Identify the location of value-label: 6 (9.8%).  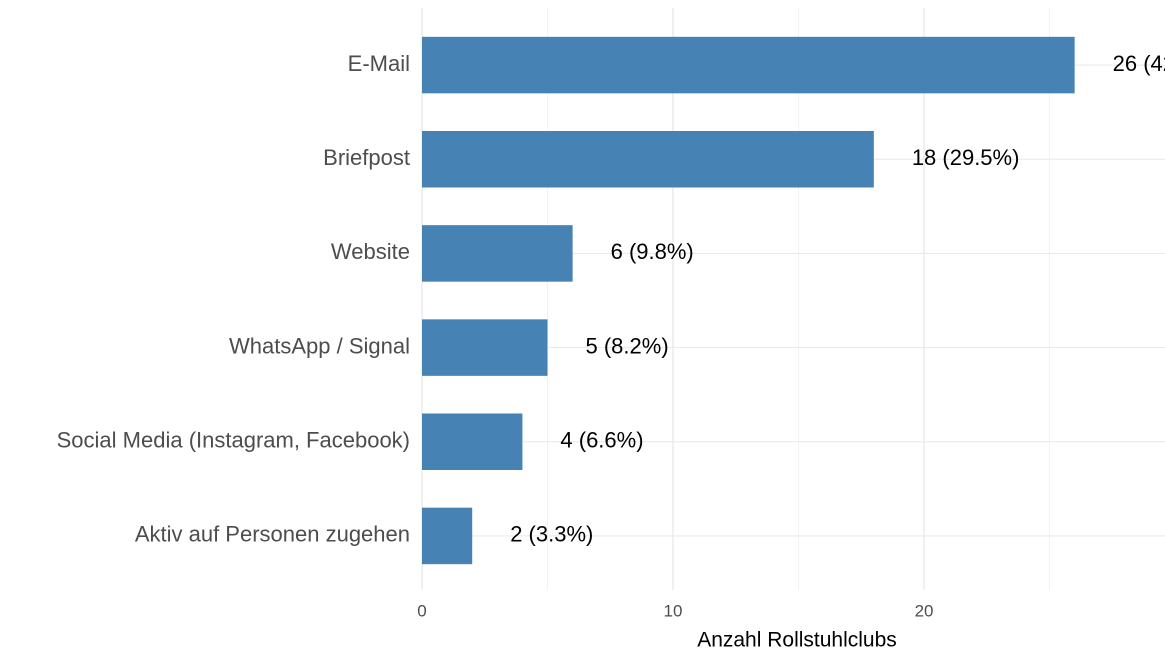
(652, 251).